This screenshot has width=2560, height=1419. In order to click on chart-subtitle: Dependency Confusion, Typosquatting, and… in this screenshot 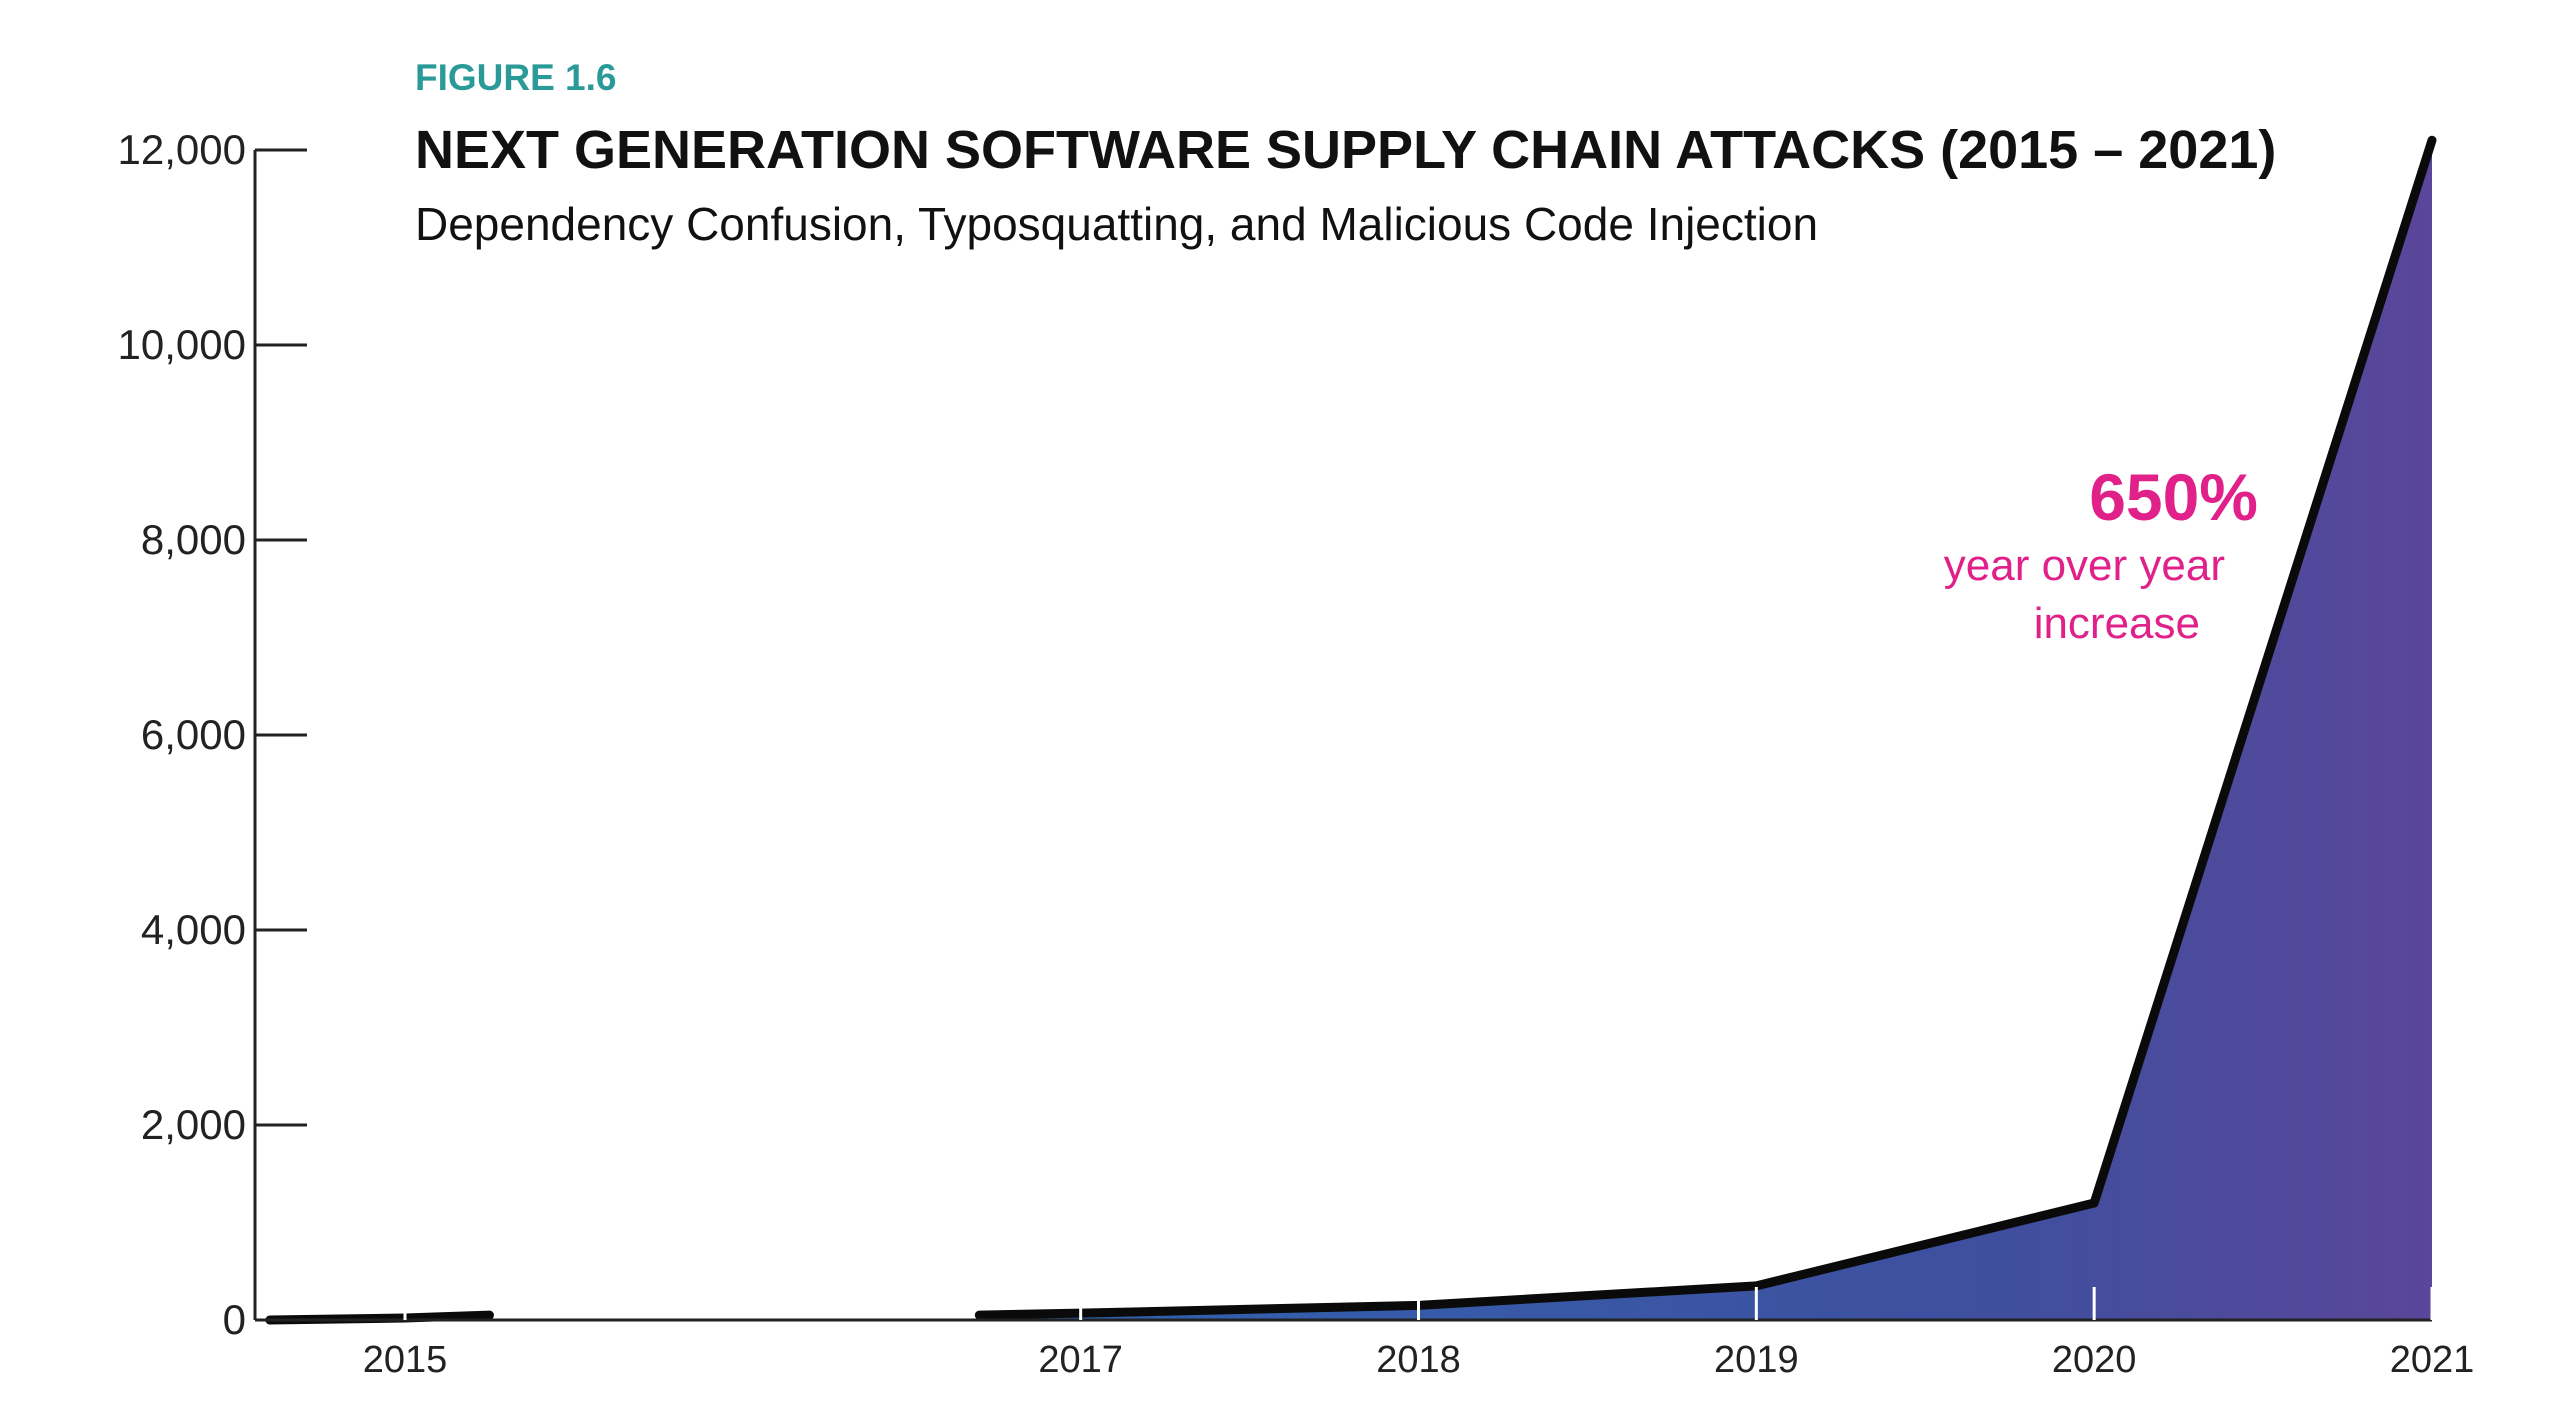, I will do `click(1116, 224)`.